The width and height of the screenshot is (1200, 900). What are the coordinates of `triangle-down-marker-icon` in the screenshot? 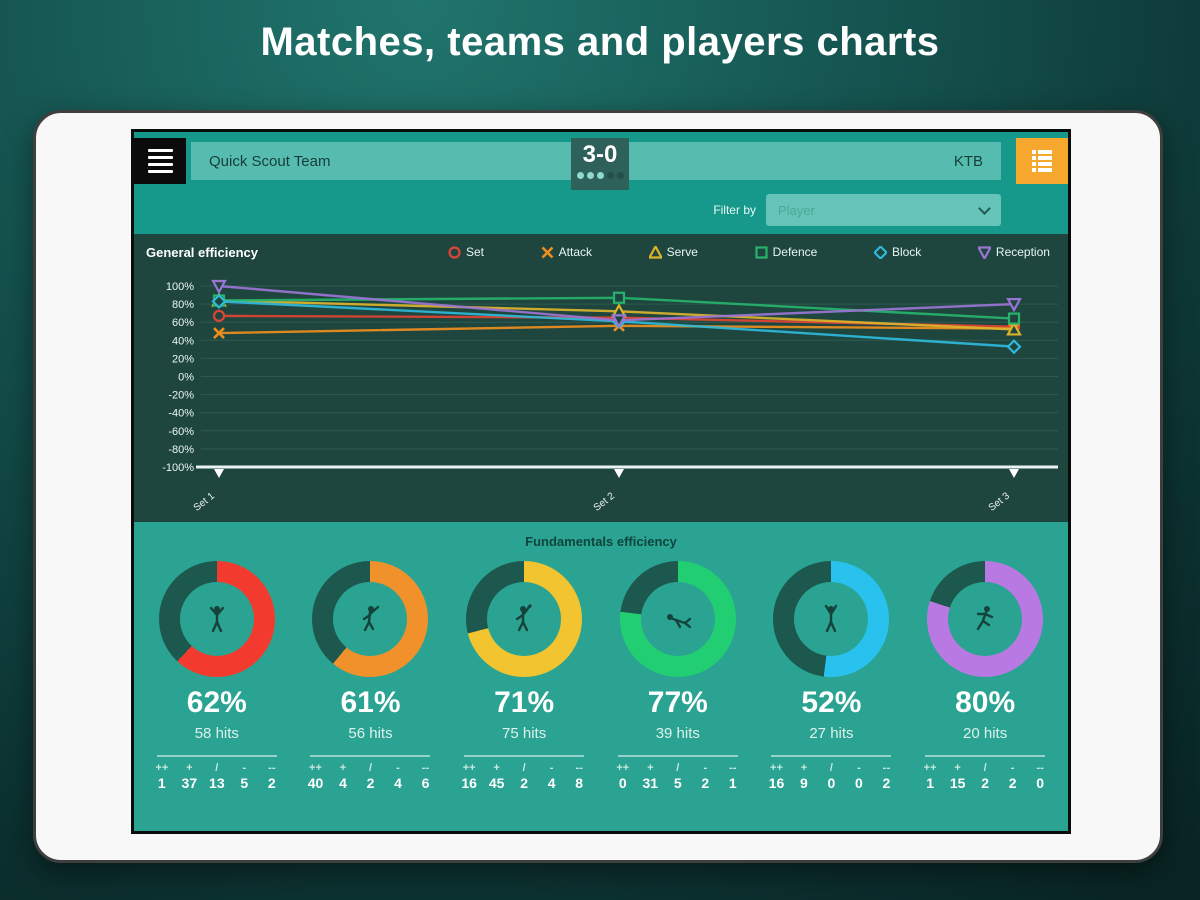 It's located at (984, 252).